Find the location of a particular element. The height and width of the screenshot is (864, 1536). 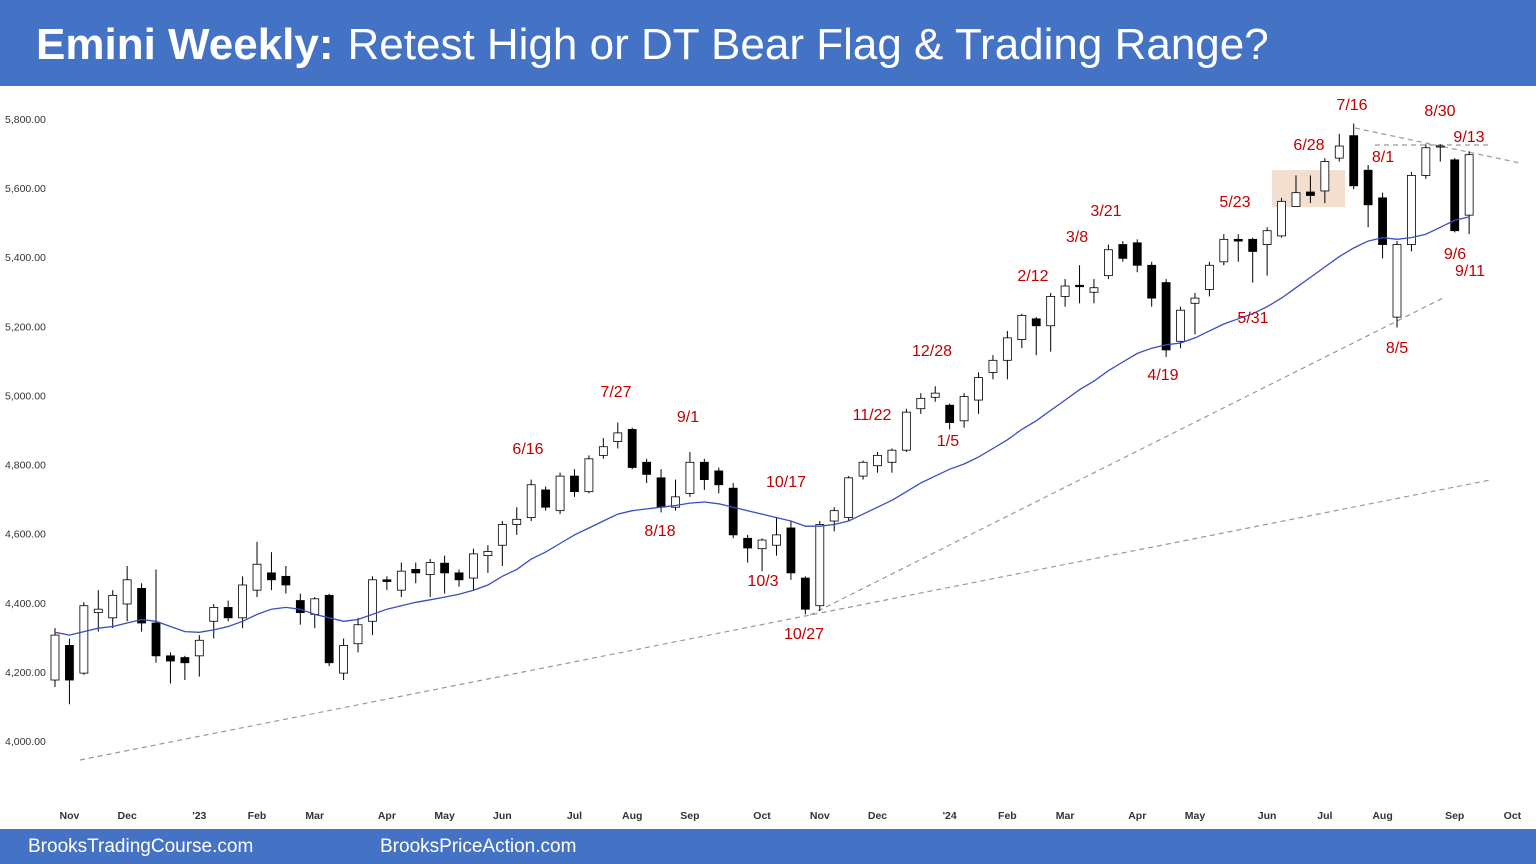

header-bar is located at coordinates (768, 43).